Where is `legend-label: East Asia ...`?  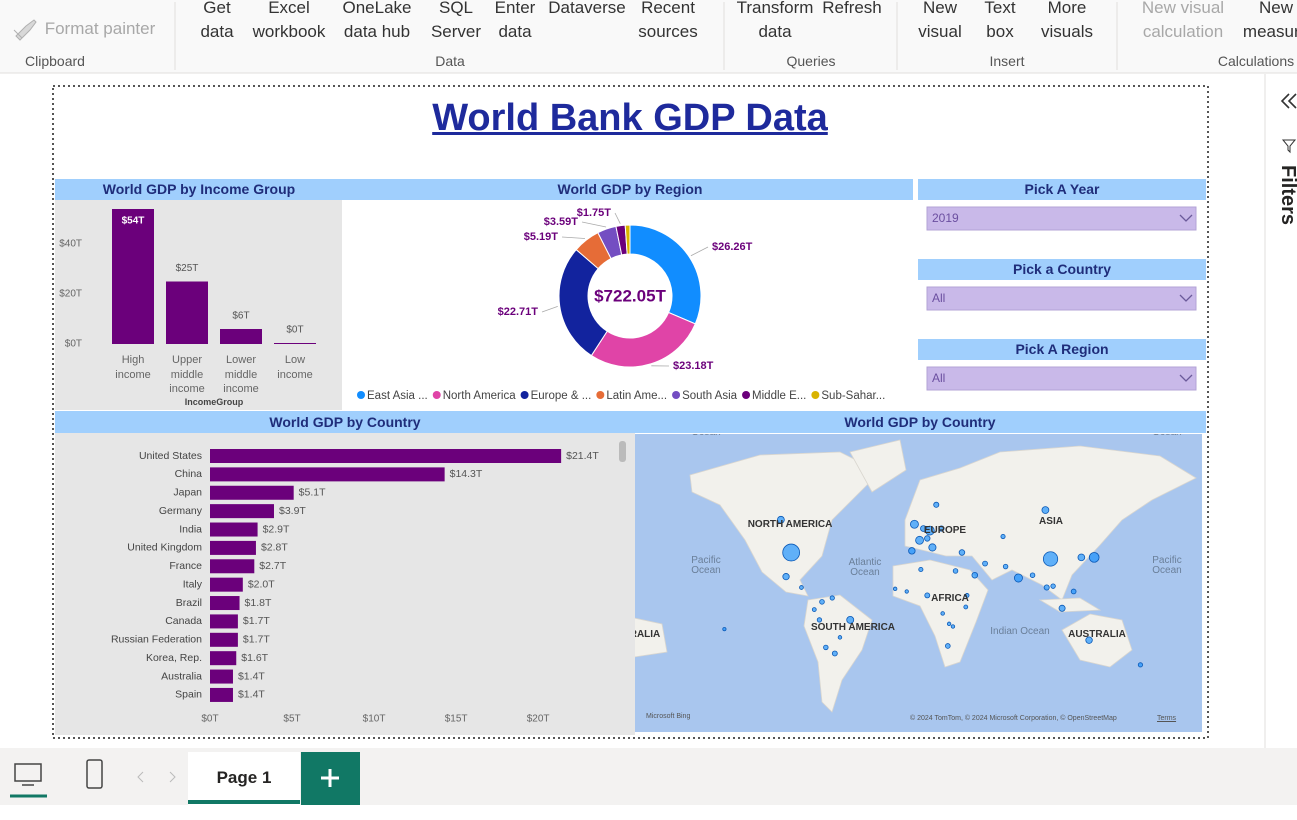 legend-label: East Asia ... is located at coordinates (397, 396).